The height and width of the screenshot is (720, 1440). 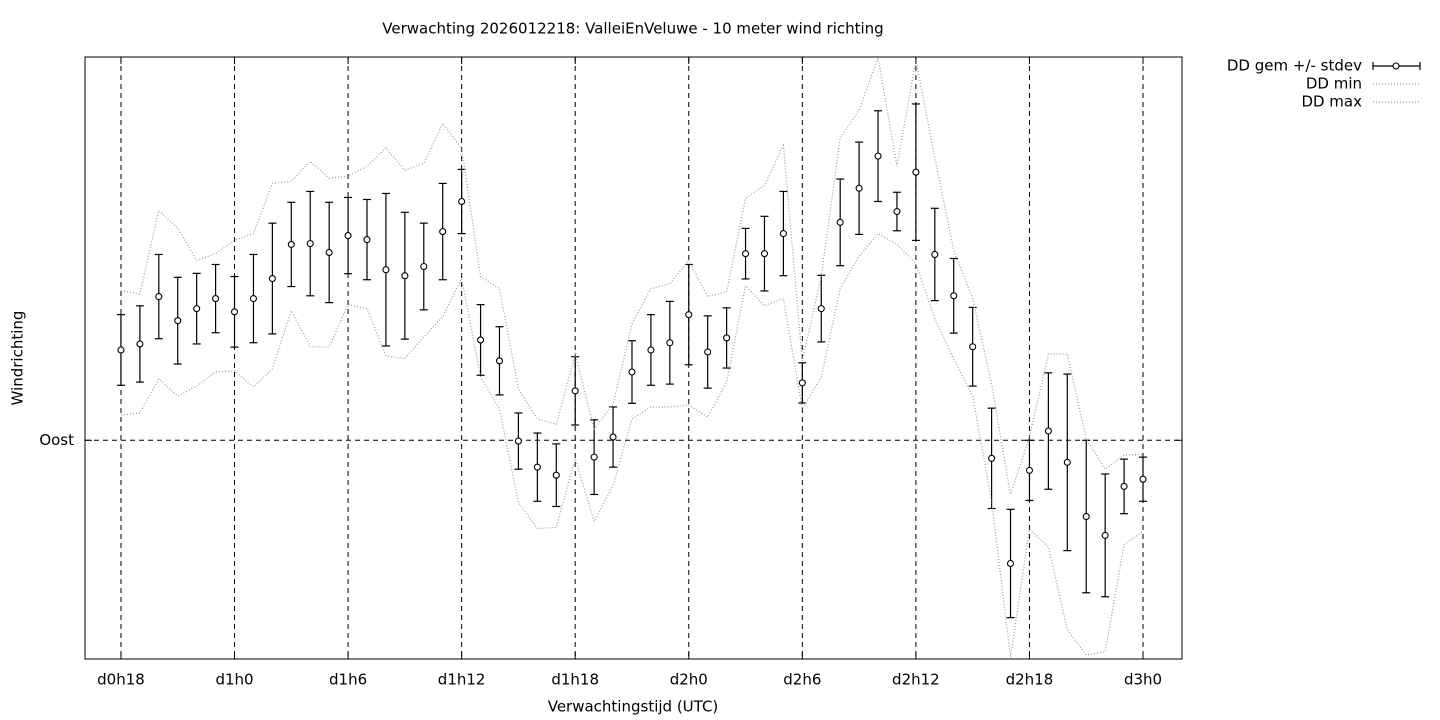 What do you see at coordinates (56, 440) in the screenshot?
I see `y-tick-label: Oost` at bounding box center [56, 440].